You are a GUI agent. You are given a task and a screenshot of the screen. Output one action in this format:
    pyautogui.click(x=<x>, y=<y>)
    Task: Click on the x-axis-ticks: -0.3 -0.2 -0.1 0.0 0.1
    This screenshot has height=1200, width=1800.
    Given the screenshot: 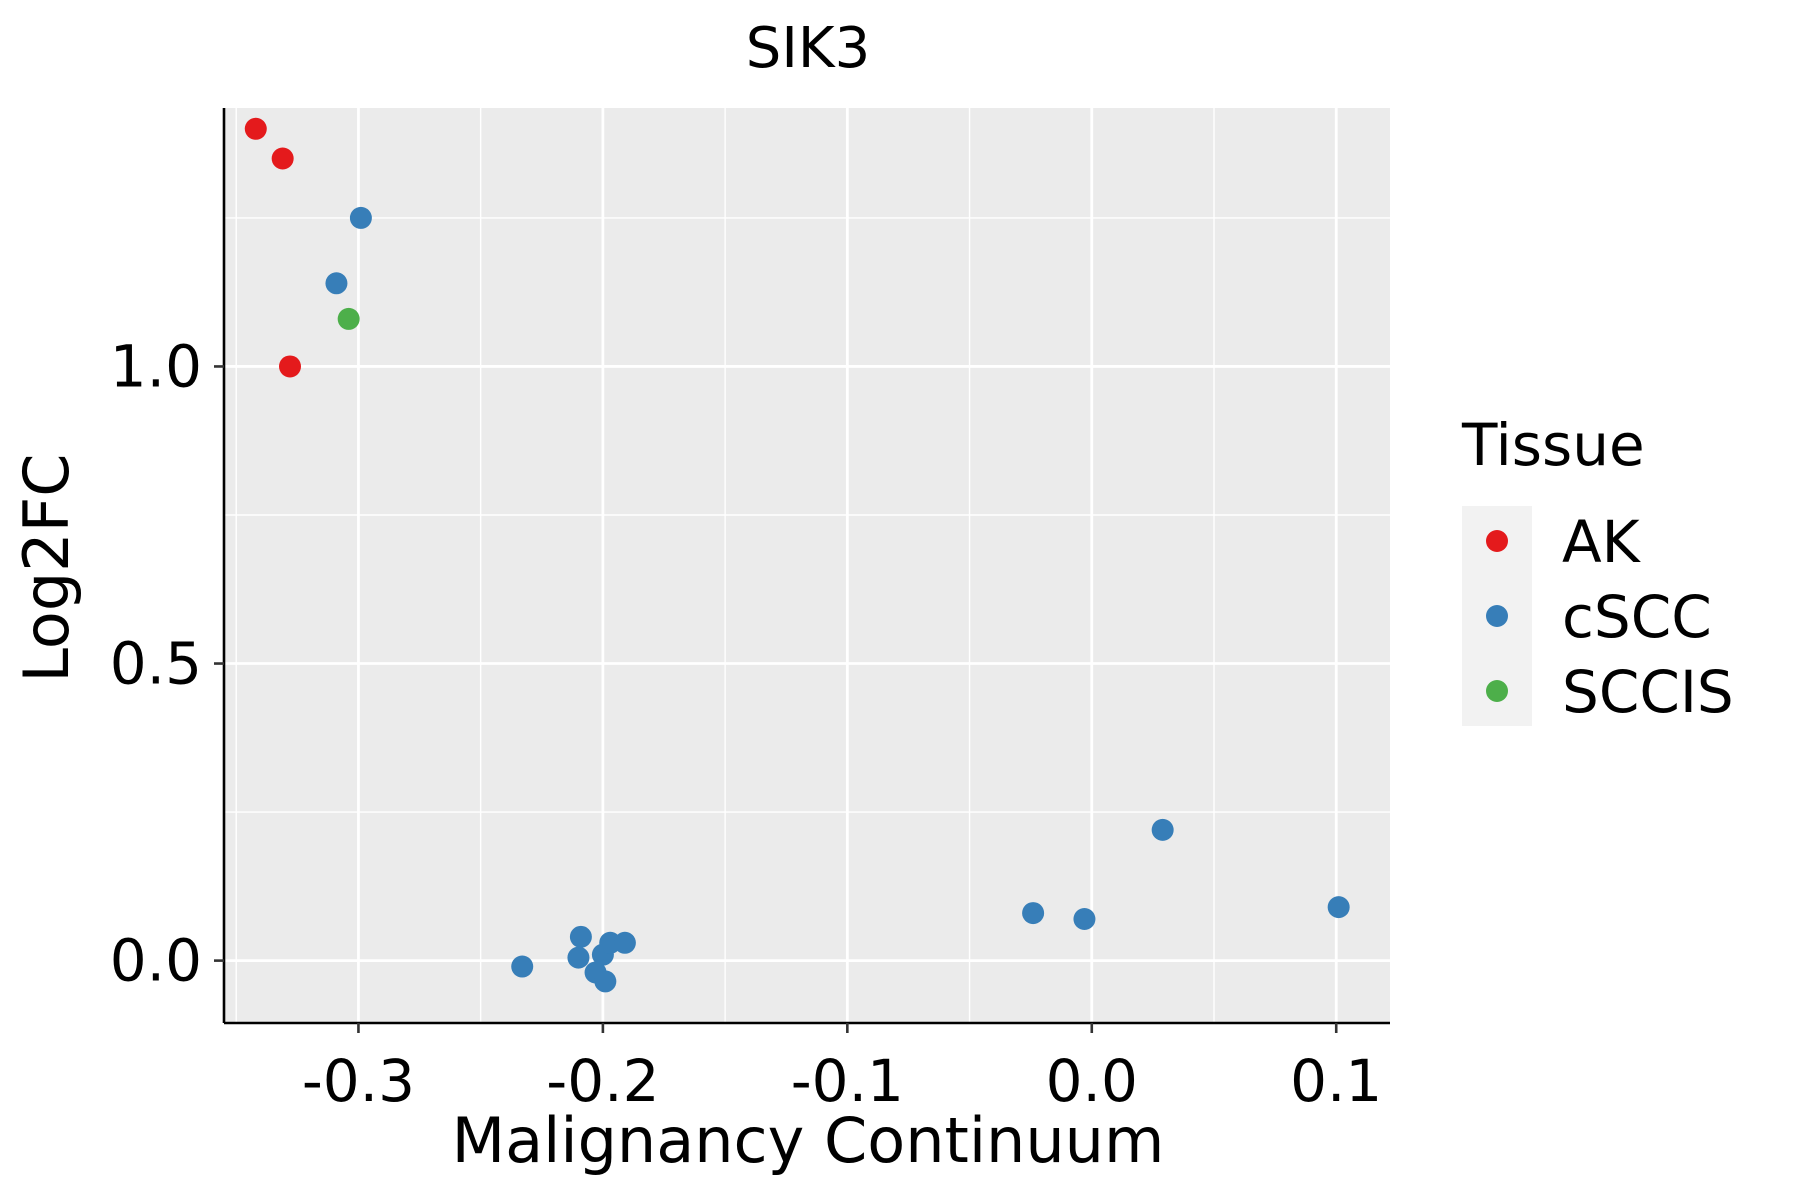 What is the action you would take?
    pyautogui.click(x=842, y=1069)
    